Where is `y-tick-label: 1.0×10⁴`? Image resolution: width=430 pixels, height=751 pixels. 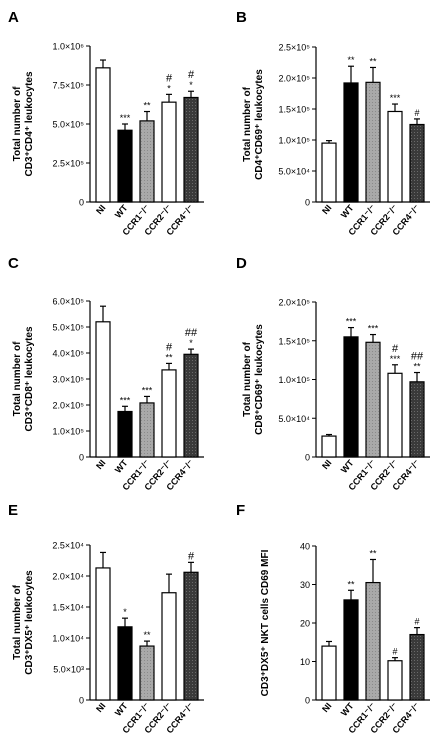 y-tick-label: 1.0×10⁴ is located at coordinates (68, 639).